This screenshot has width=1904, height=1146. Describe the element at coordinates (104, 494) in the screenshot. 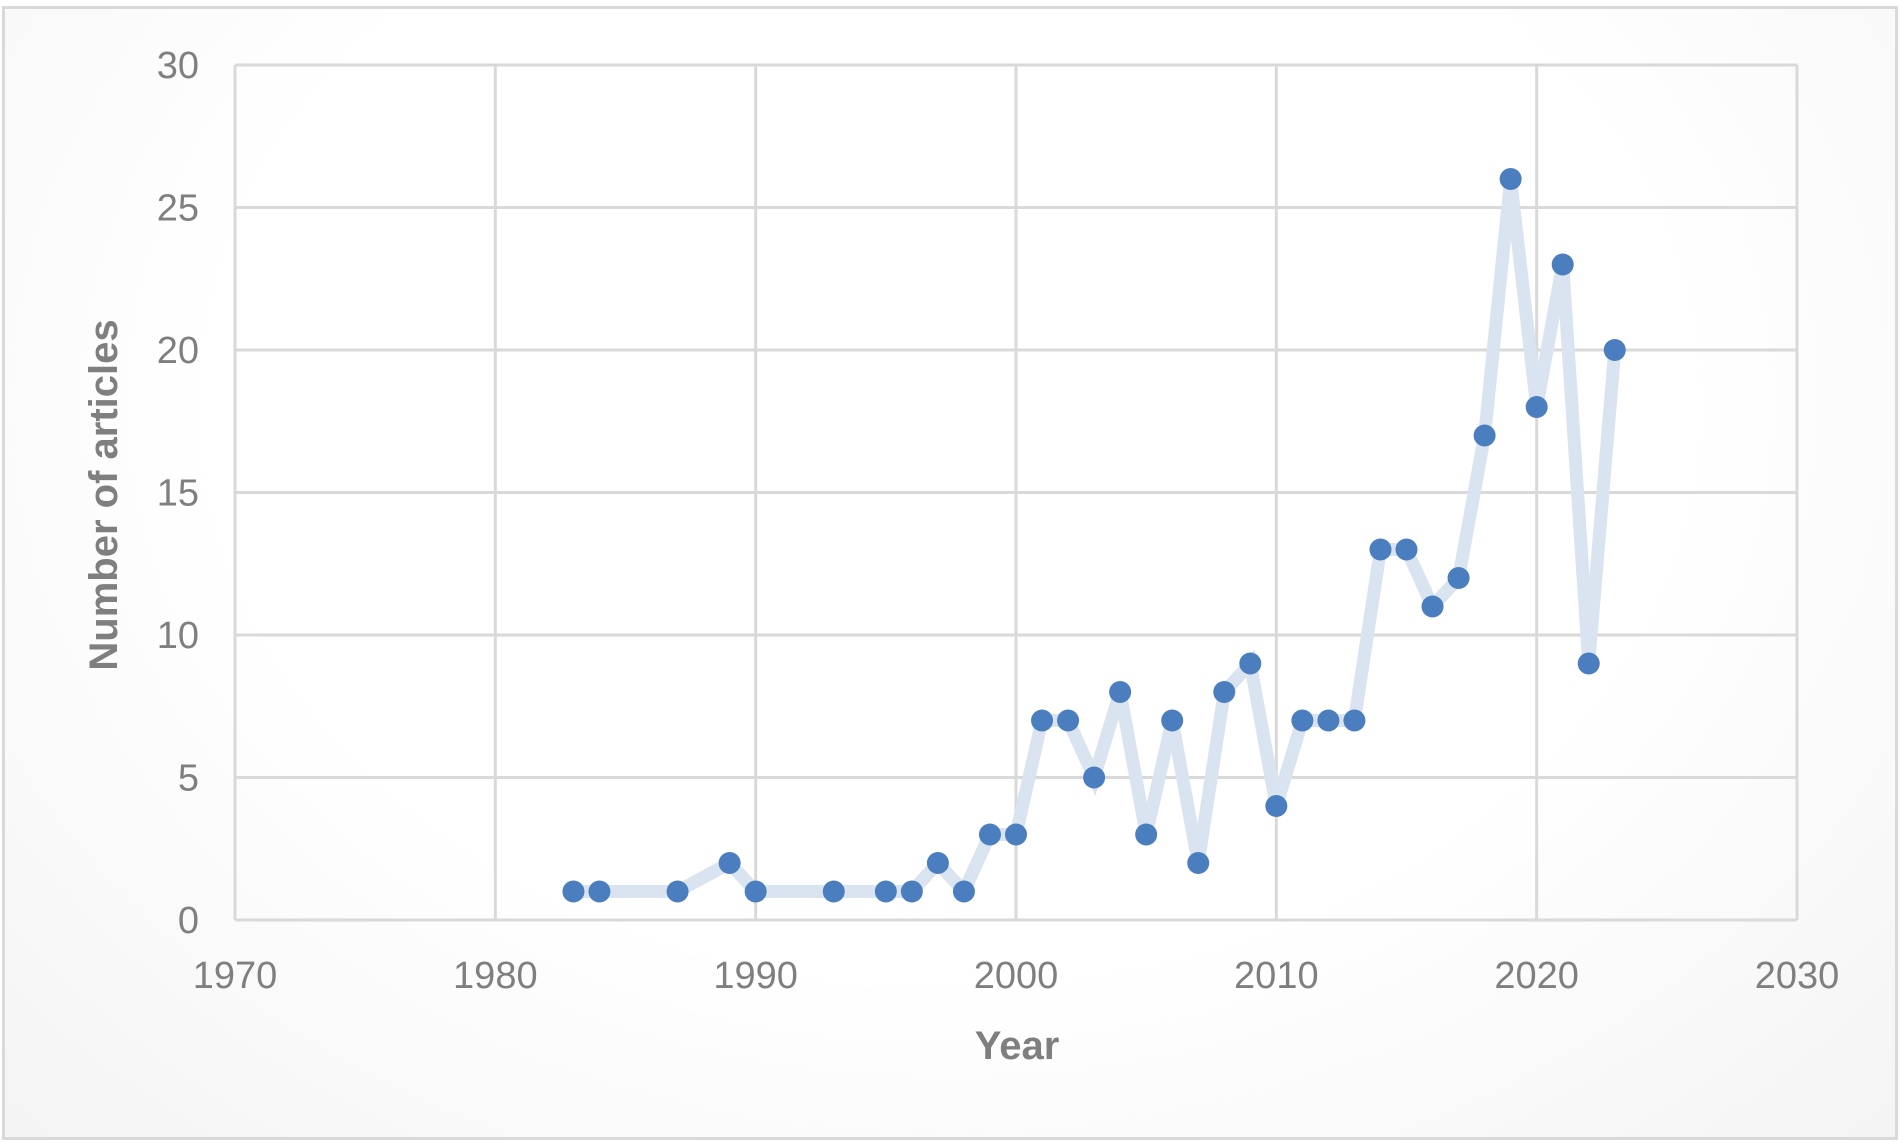

I see `y-axis-title: Number of articles` at that location.